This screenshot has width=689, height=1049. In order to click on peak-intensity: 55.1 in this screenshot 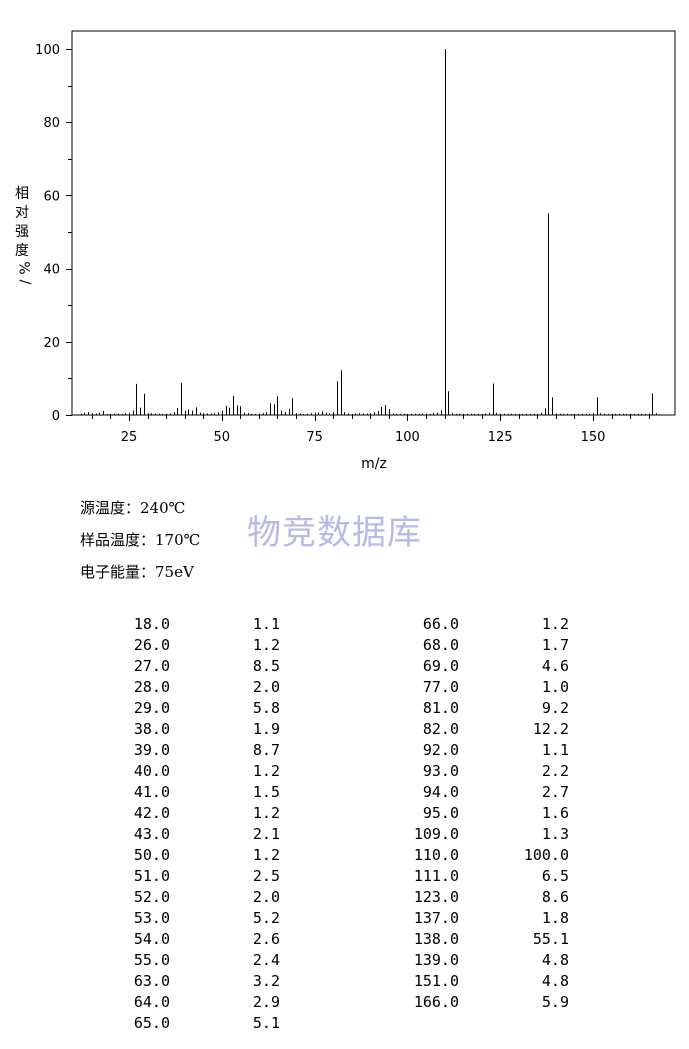, I will do `click(550, 939)`.